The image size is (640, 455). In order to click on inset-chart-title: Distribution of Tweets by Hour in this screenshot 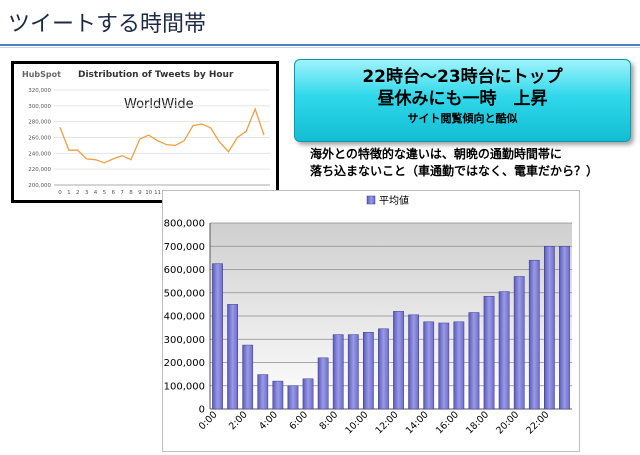, I will do `click(156, 75)`.